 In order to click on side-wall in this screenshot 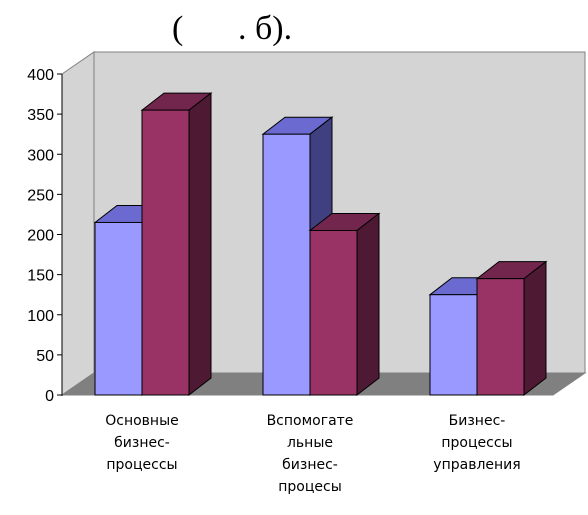, I will do `click(78, 223)`.